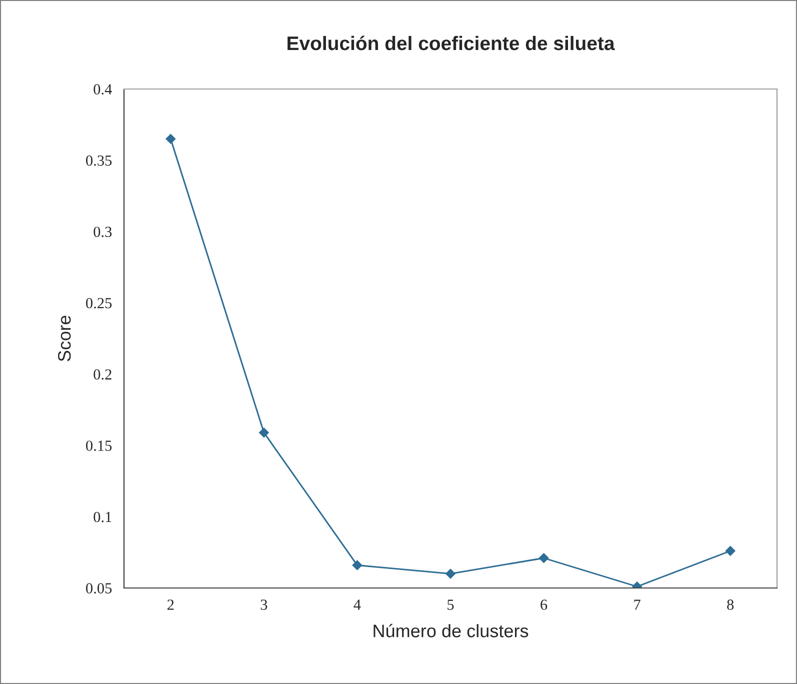  What do you see at coordinates (451, 605) in the screenshot?
I see `x-tick-label: 5` at bounding box center [451, 605].